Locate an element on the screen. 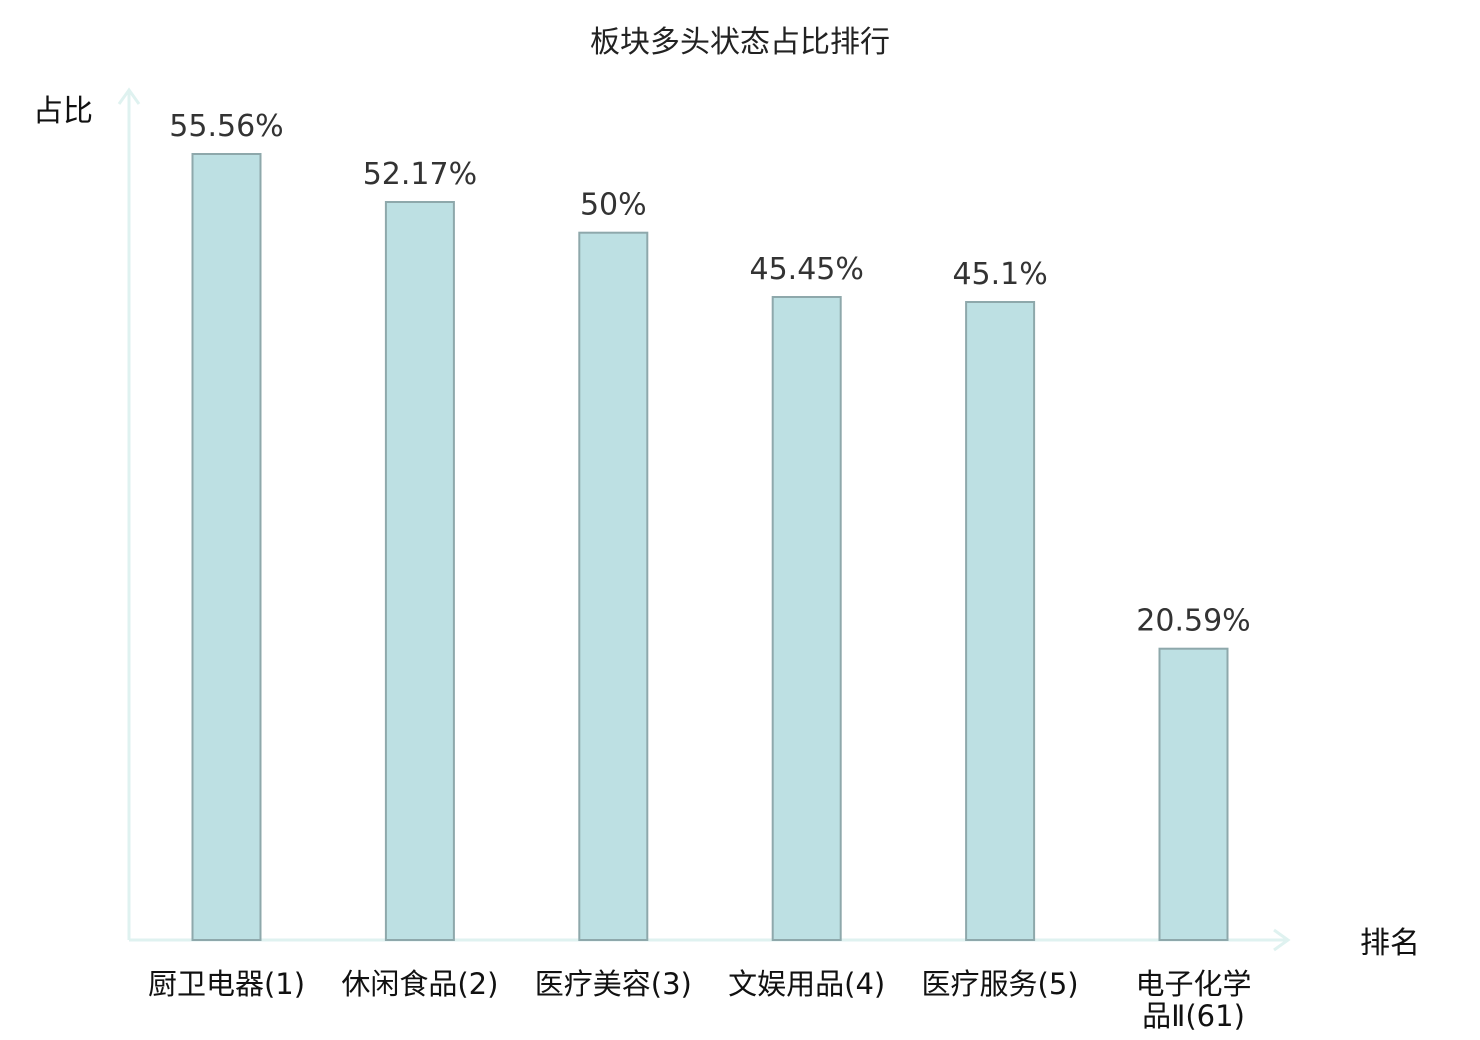 This screenshot has width=1480, height=1040. y-axis-title: 占比 is located at coordinates (63, 111).